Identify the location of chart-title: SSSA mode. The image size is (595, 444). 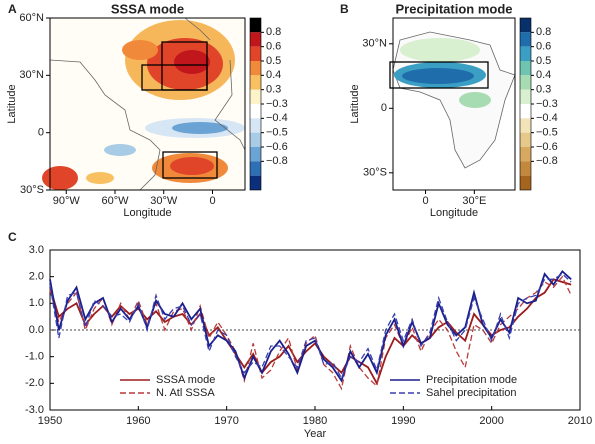
(147, 8).